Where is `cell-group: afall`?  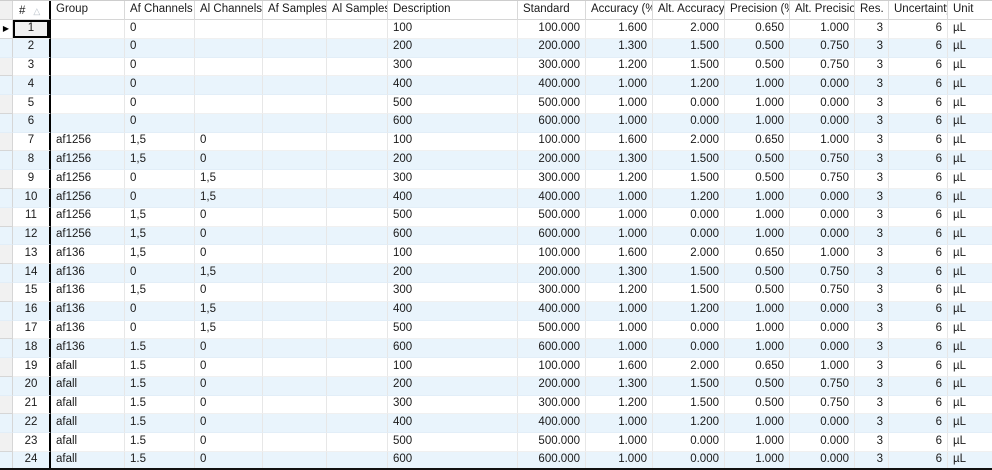 cell-group: afall is located at coordinates (88, 367).